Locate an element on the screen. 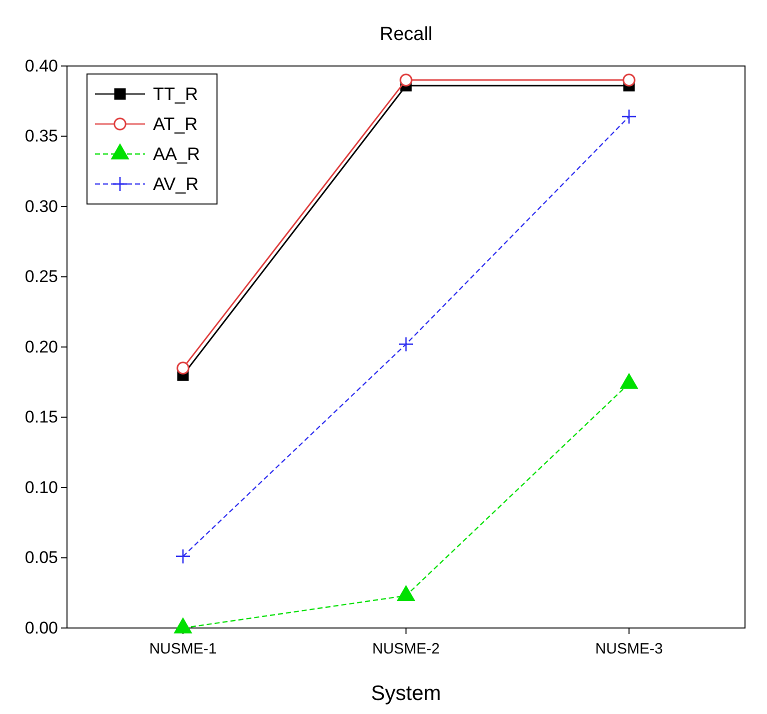 This screenshot has height=714, width=767. y-tick-label: 0.25 is located at coordinates (41, 276).